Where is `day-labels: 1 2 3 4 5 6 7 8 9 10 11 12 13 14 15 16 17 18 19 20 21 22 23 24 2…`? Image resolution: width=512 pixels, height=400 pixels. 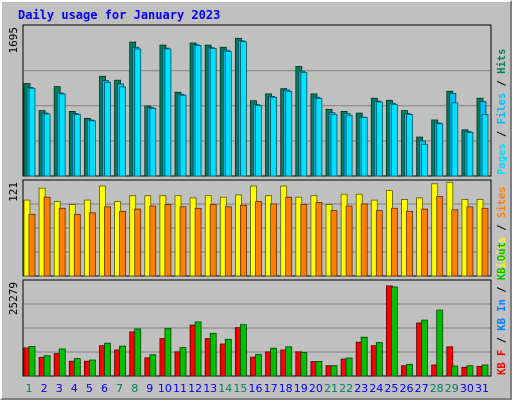 day-labels: 1 2 3 4 5 6 7 8 9 10 11 12 13 14 15 16 17 18 19 20 21 22 23 24 2… is located at coordinates (258, 388).